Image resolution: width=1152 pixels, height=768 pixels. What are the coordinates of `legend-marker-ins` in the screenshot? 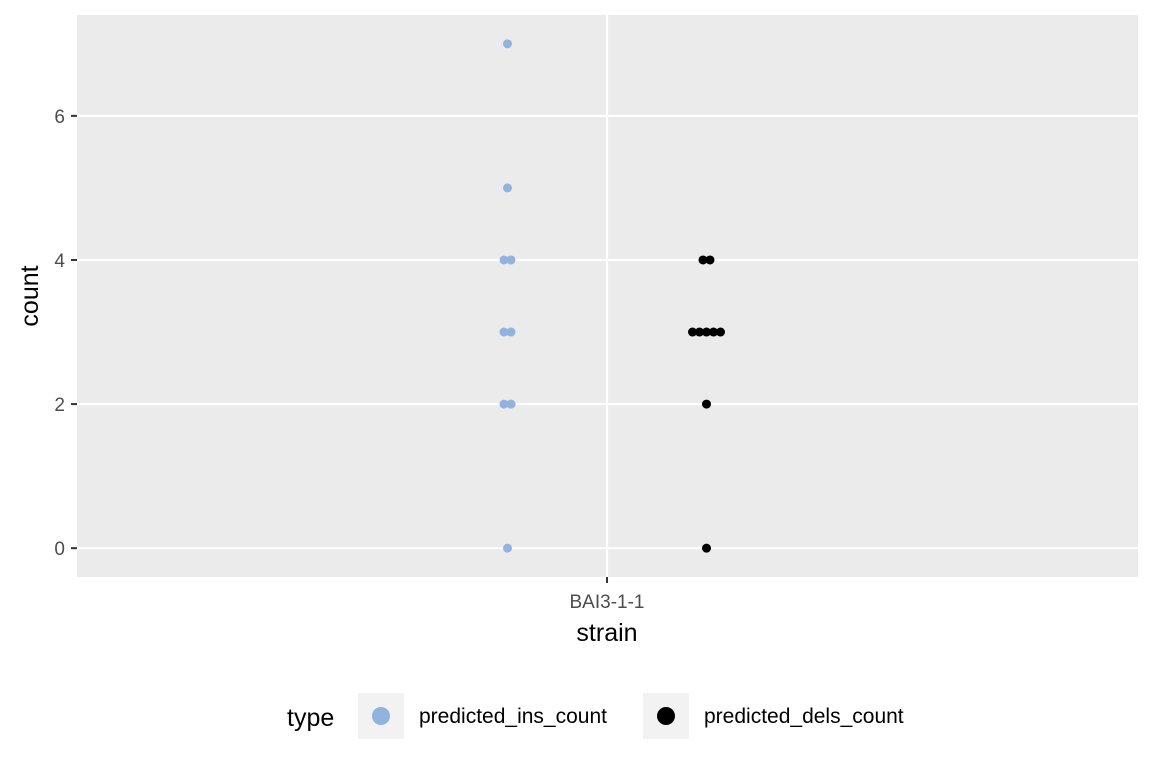 It's located at (381, 716).